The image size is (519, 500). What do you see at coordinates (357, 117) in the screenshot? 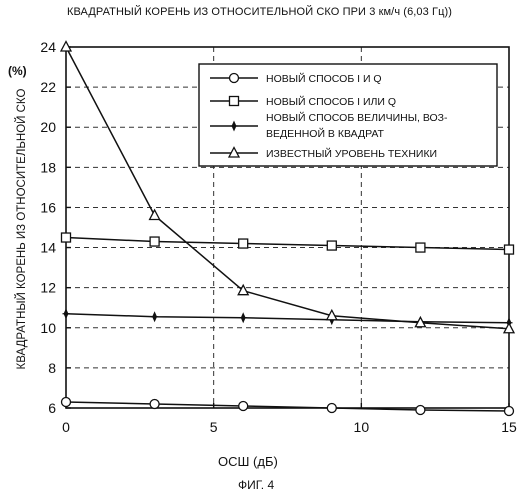
I see `legend-label: НОВЫЙ СПОСОБ ВЕЛИЧИНЫ, ВОЗ-` at bounding box center [357, 117].